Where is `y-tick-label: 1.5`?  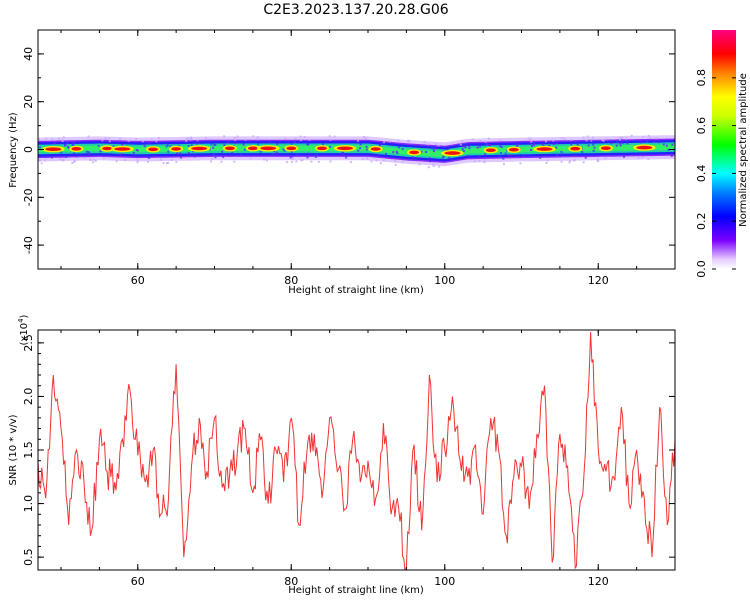
y-tick-label: 1.5 is located at coordinates (28, 450).